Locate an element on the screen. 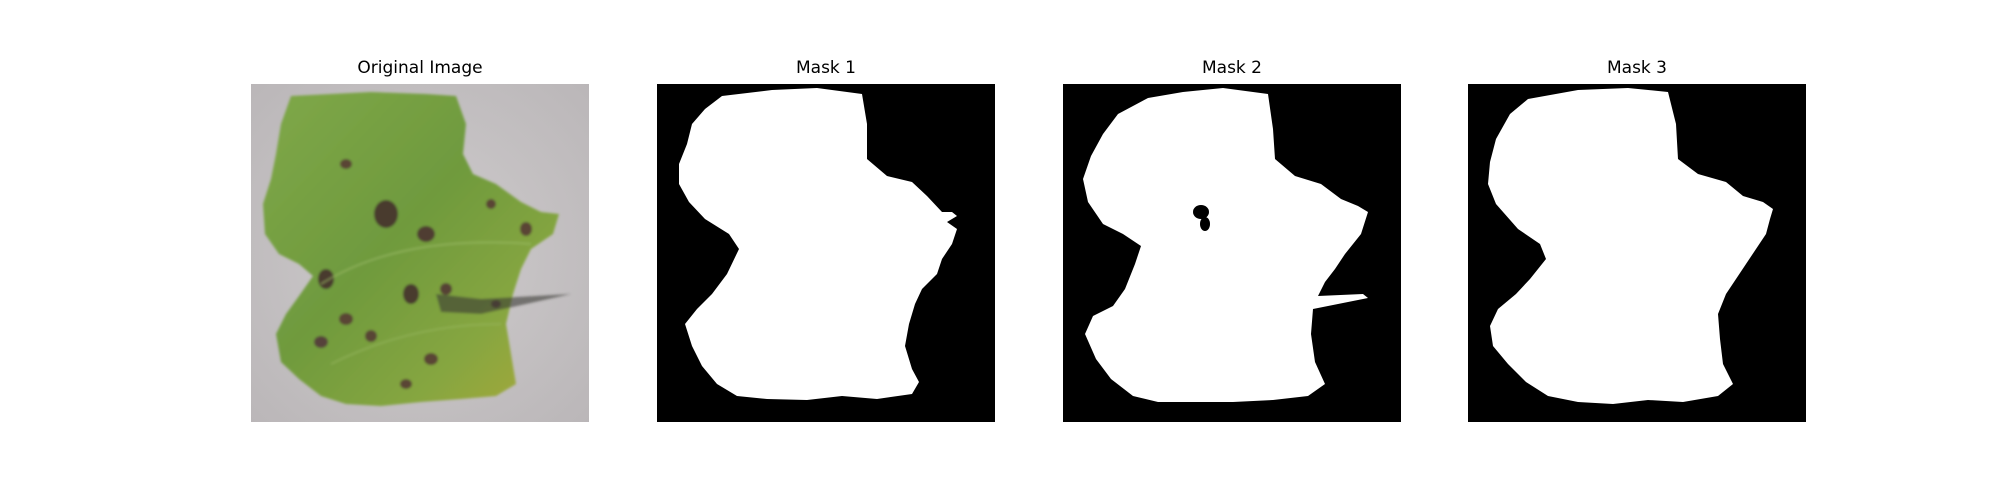 The image size is (2000, 500). panel-title: Mask 1 is located at coordinates (825, 68).